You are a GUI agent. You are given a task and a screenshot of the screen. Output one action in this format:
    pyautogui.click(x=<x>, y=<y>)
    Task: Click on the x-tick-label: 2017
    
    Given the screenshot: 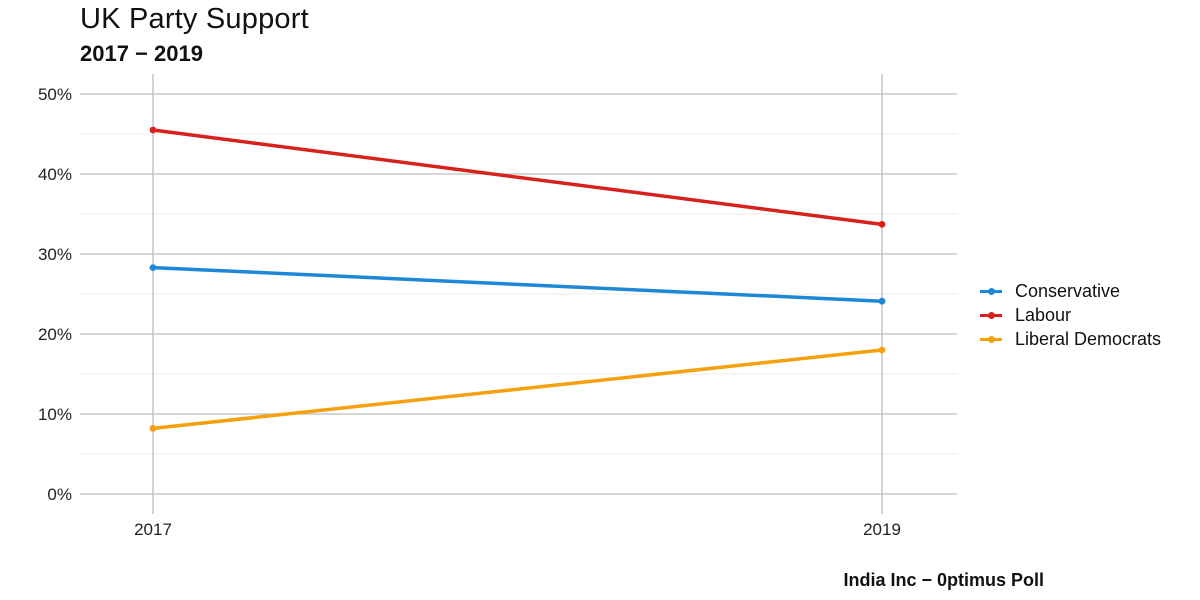 What is the action you would take?
    pyautogui.click(x=153, y=529)
    